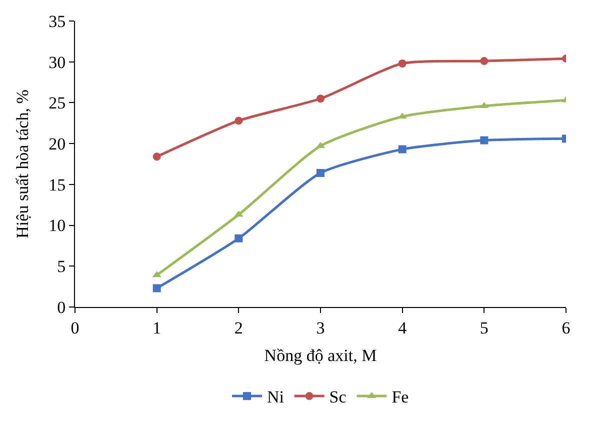 This screenshot has width=591, height=427. I want to click on y-tick-label: 10, so click(57, 226).